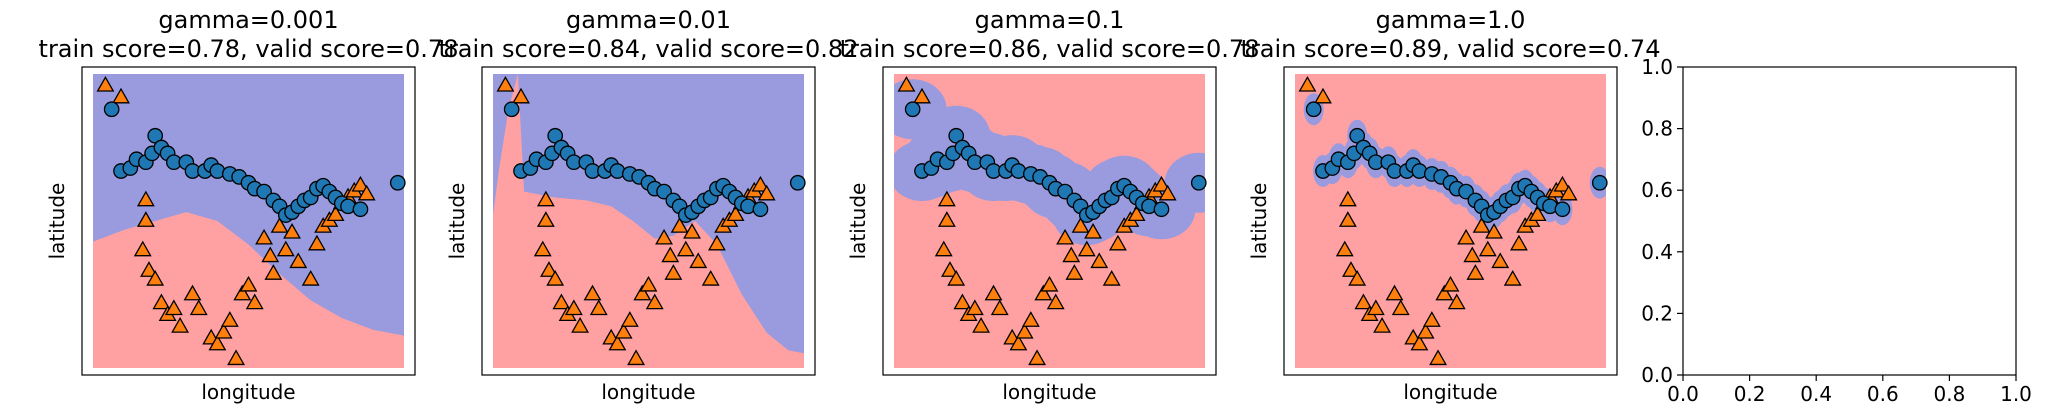 The width and height of the screenshot is (2045, 419). I want to click on y-tick-label: 1.0, so click(1657, 67).